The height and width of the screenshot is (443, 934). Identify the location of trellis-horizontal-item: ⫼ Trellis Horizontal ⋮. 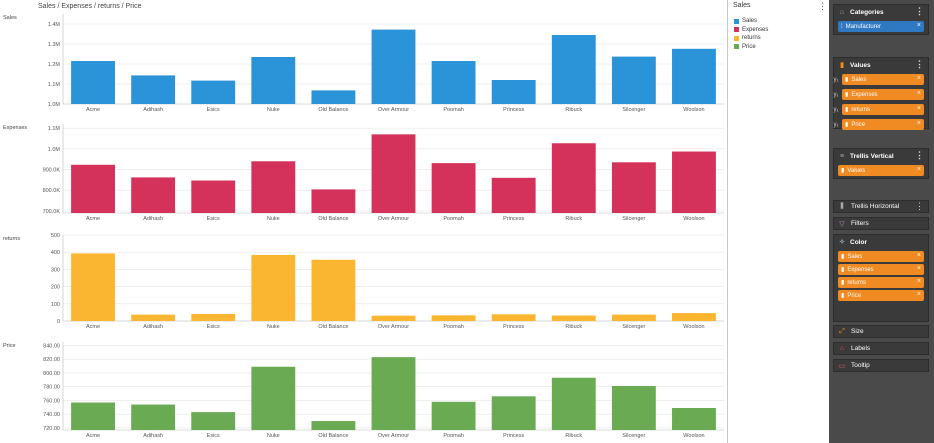
(881, 206).